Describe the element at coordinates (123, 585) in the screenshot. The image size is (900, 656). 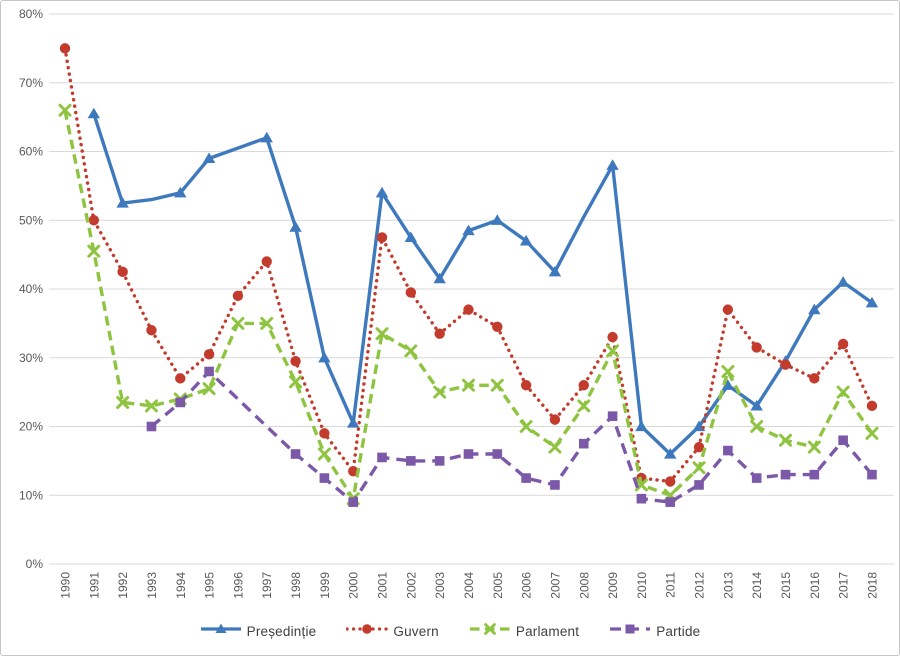
I see `x-tick-label: 1992` at that location.